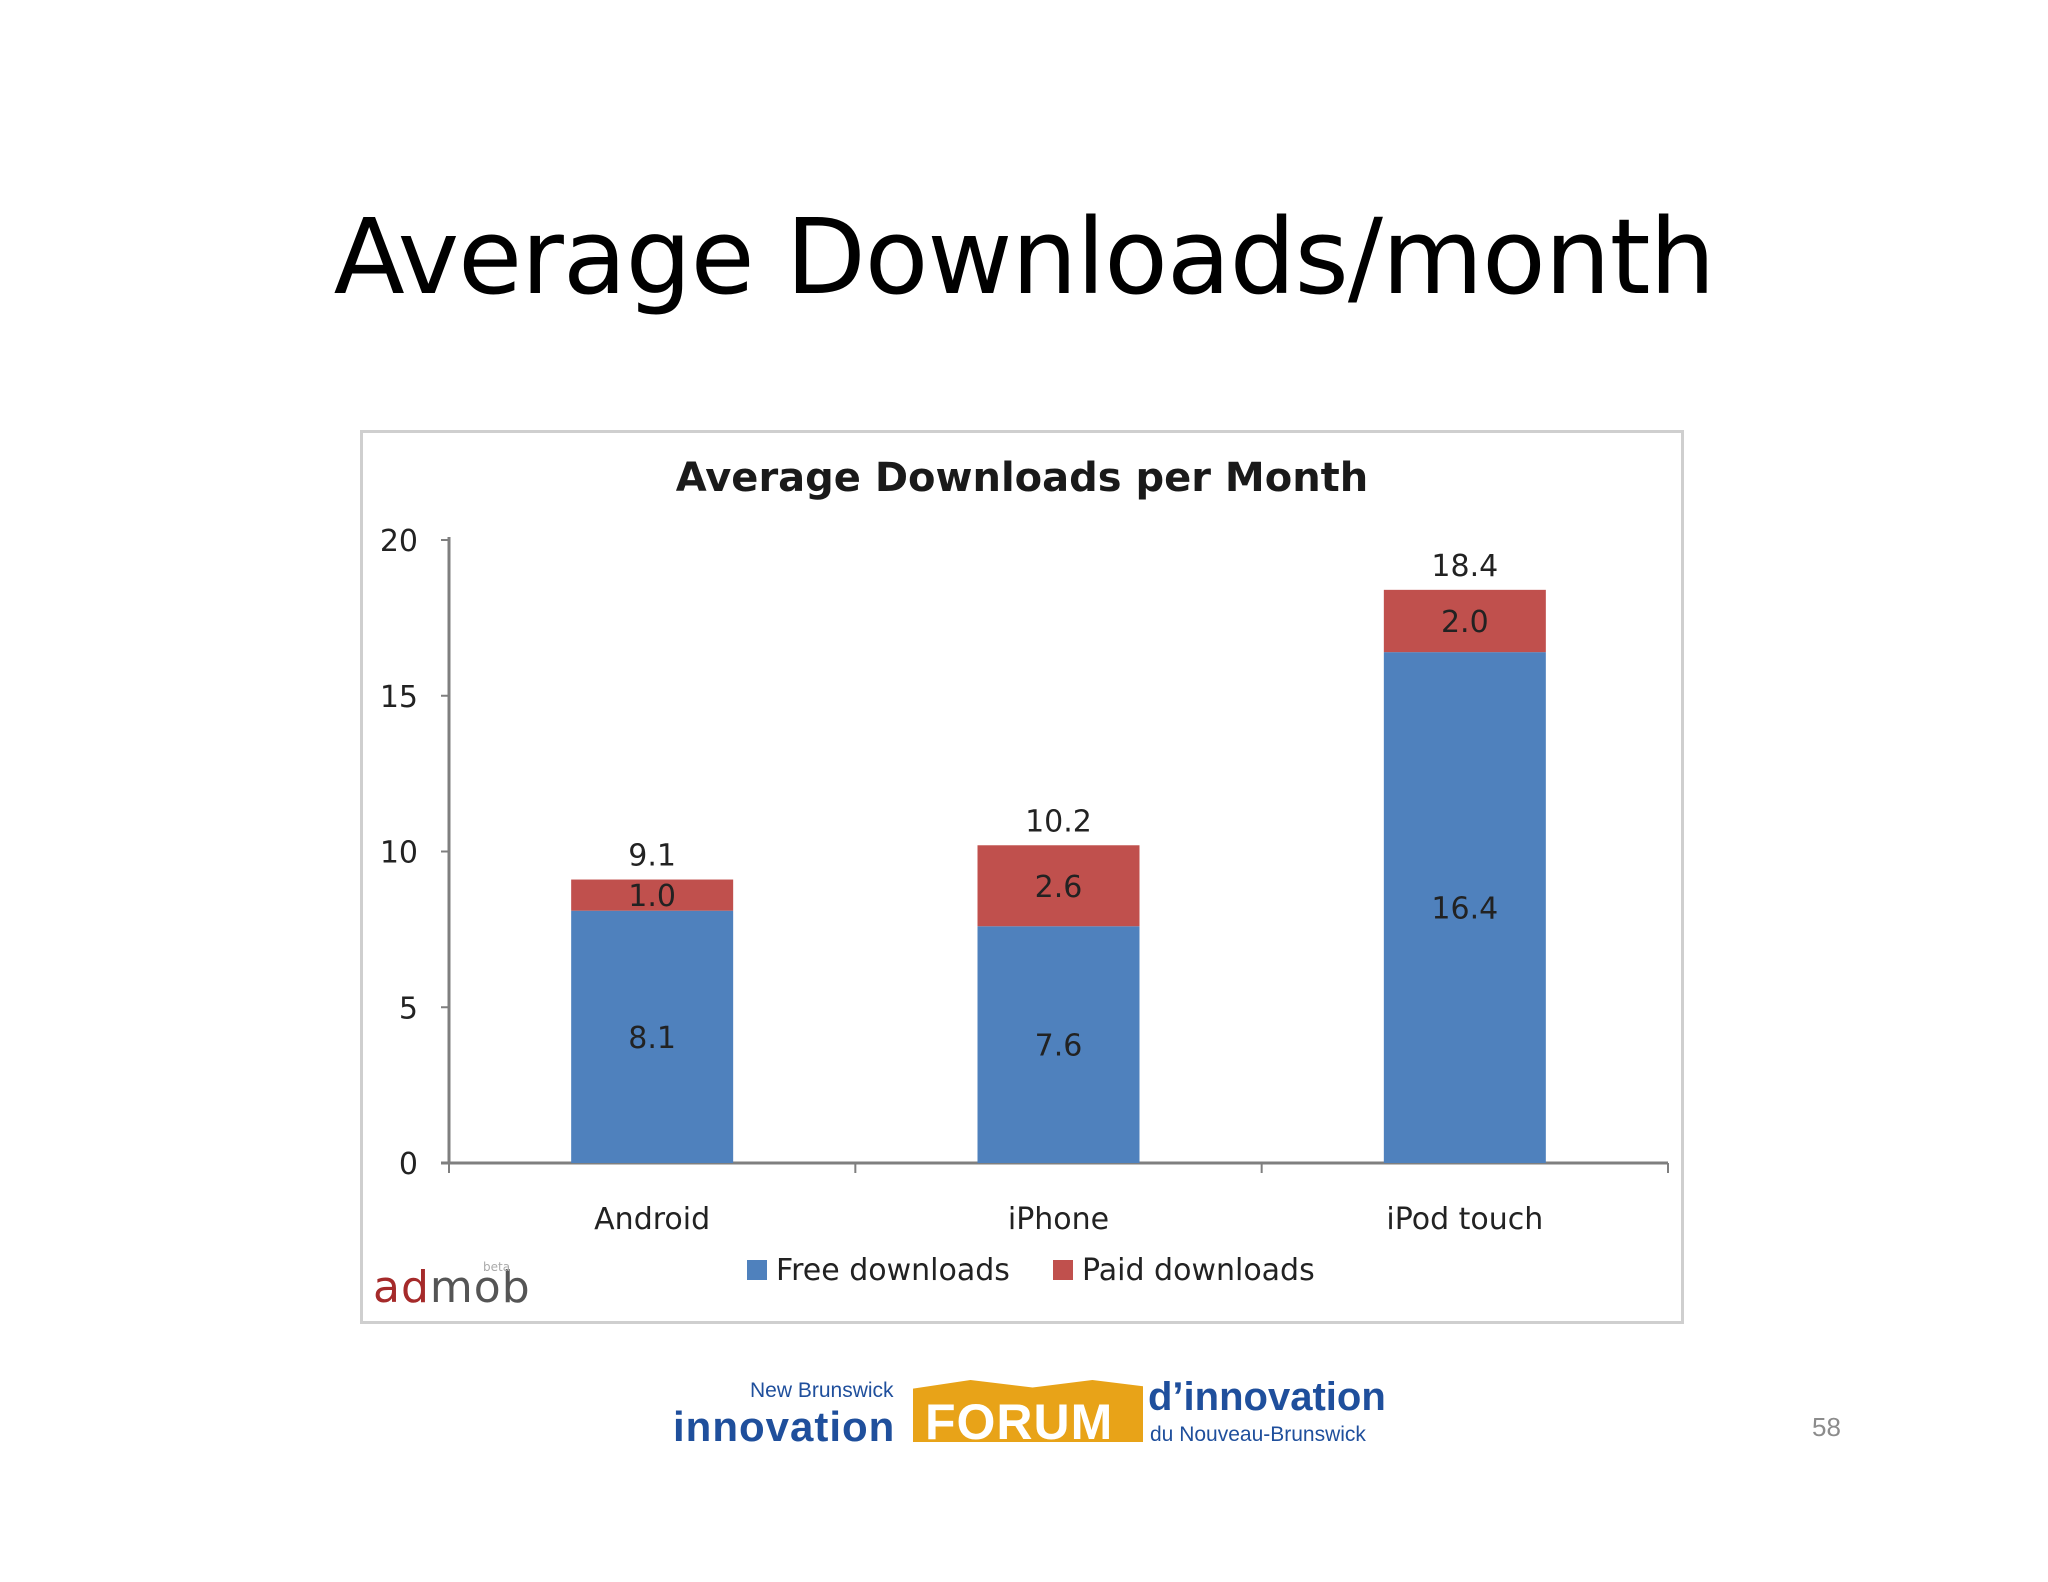 The width and height of the screenshot is (2048, 1582). Describe the element at coordinates (1022, 478) in the screenshot. I see `chart-title: Average Downloads per Month` at that location.